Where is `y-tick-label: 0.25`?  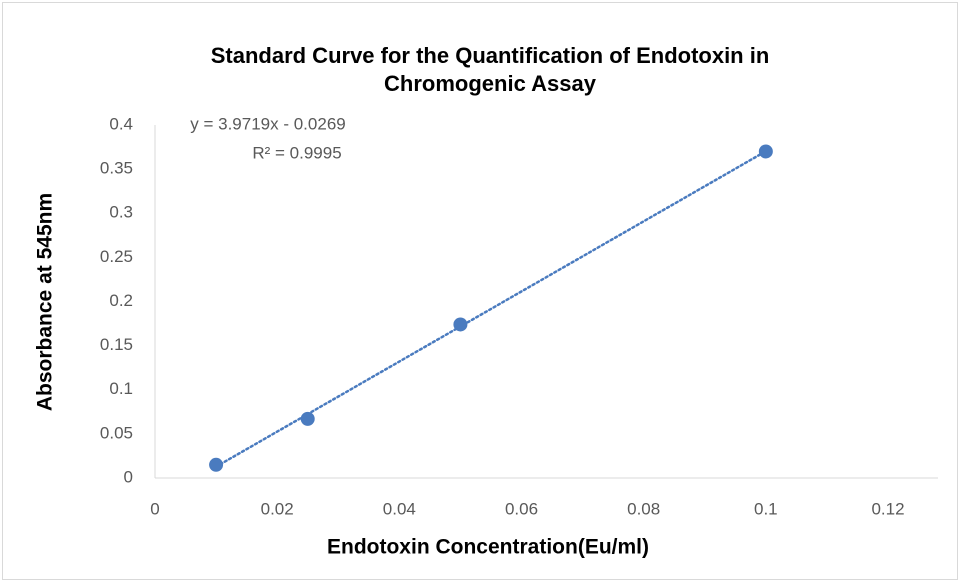 y-tick-label: 0.25 is located at coordinates (116, 256).